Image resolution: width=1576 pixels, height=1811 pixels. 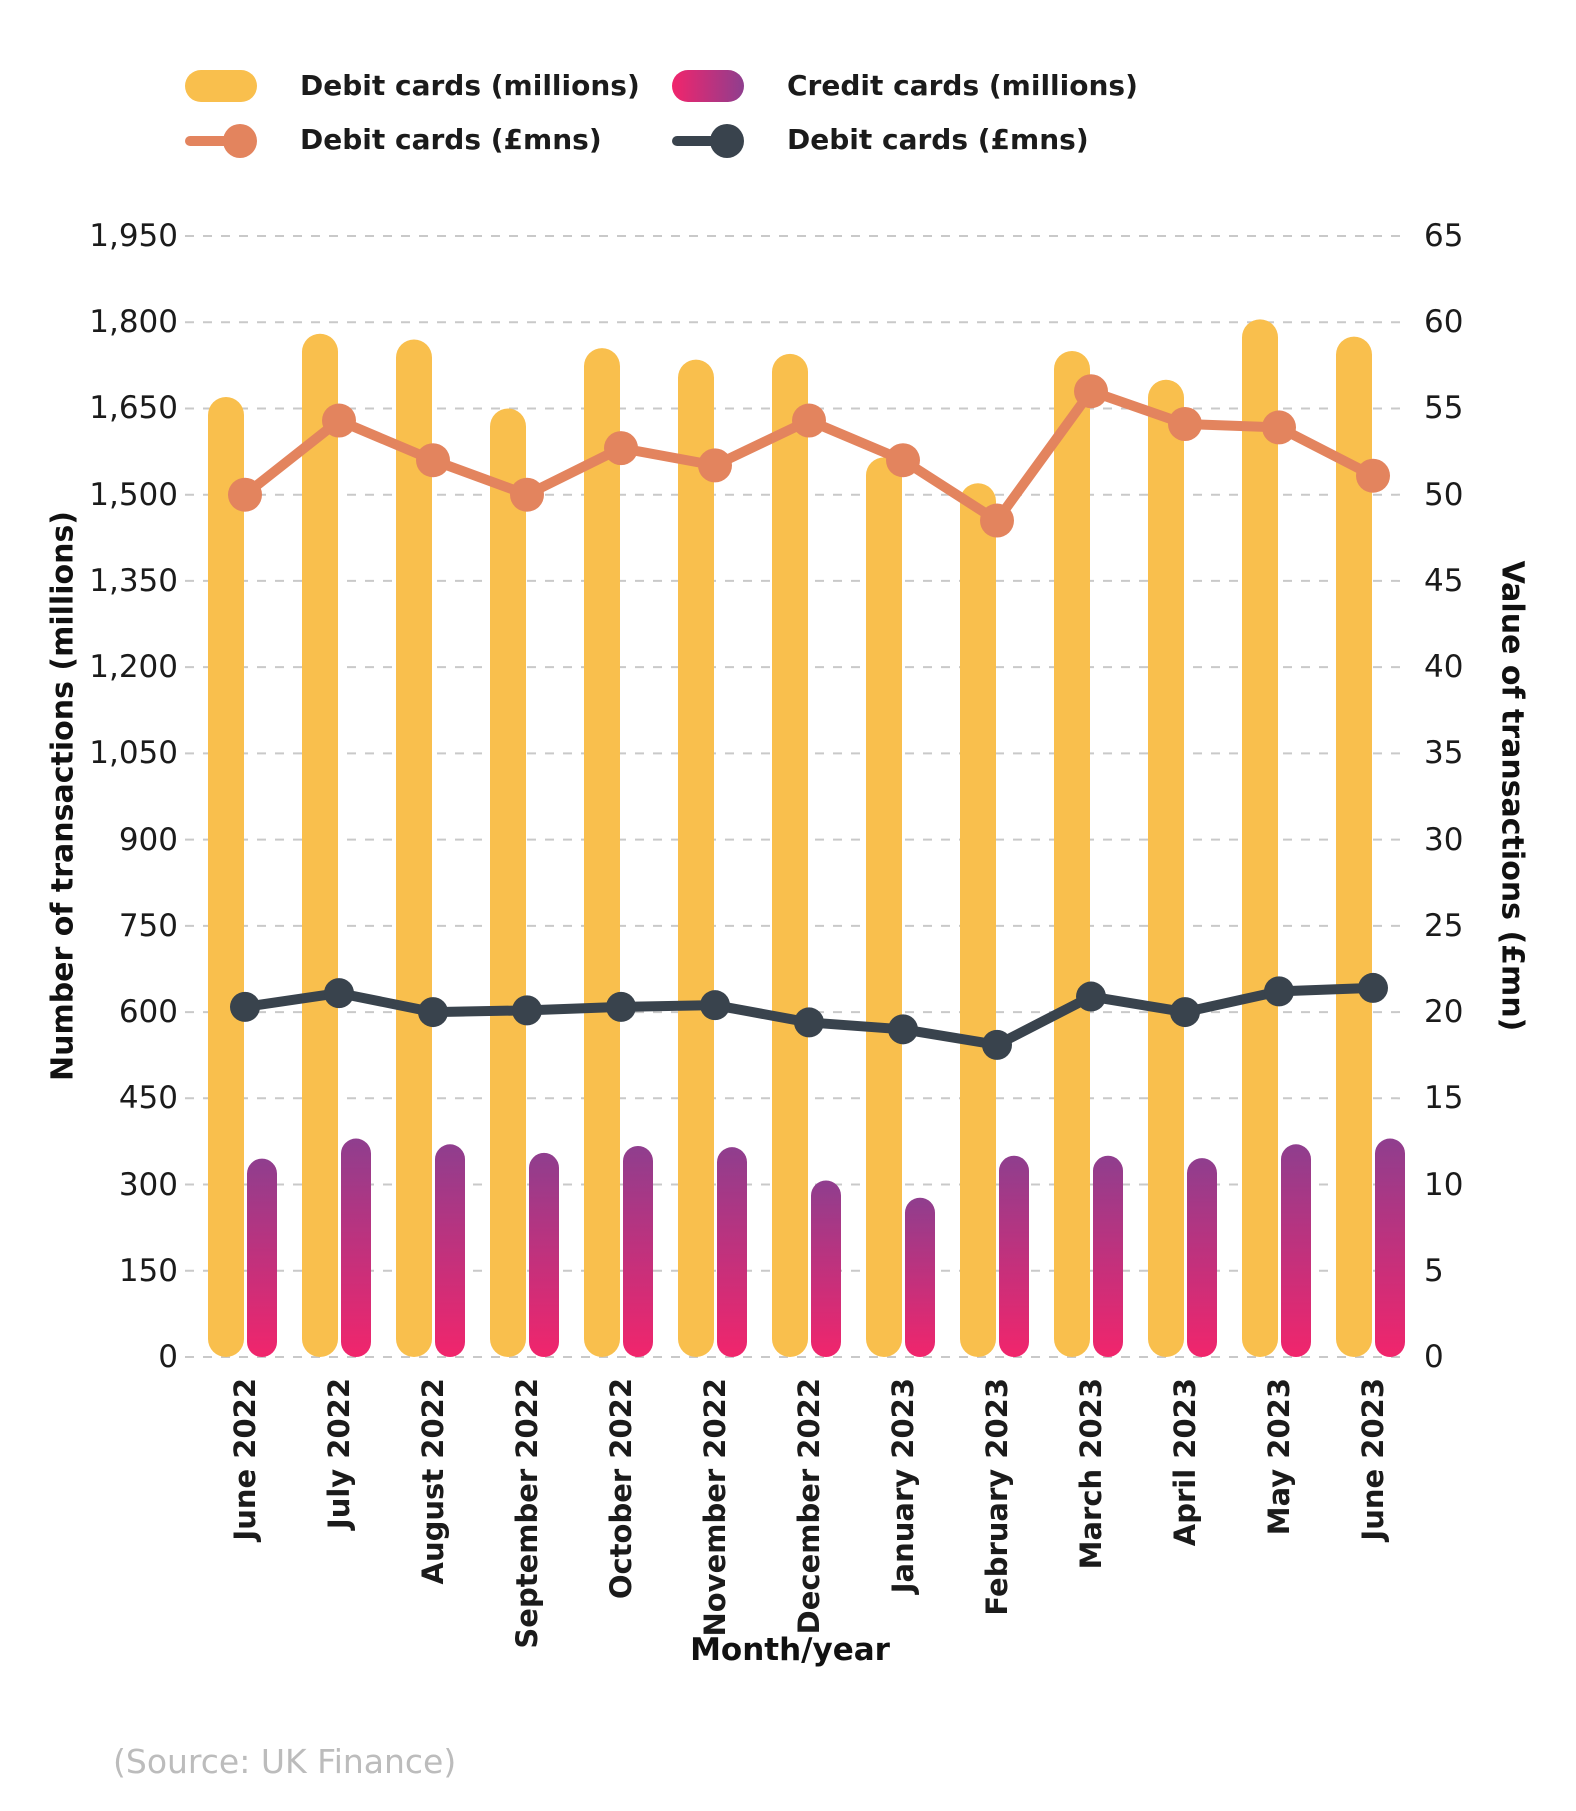 What do you see at coordinates (697, 141) in the screenshot?
I see `credit-line-swatch` at bounding box center [697, 141].